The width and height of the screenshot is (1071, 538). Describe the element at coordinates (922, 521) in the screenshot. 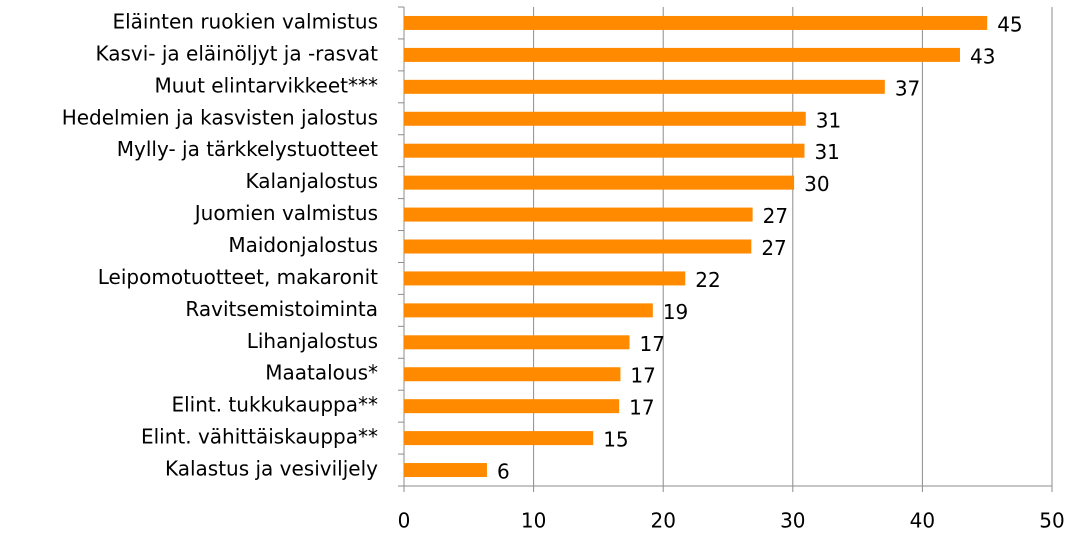

I see `x-tick-label: 40` at that location.